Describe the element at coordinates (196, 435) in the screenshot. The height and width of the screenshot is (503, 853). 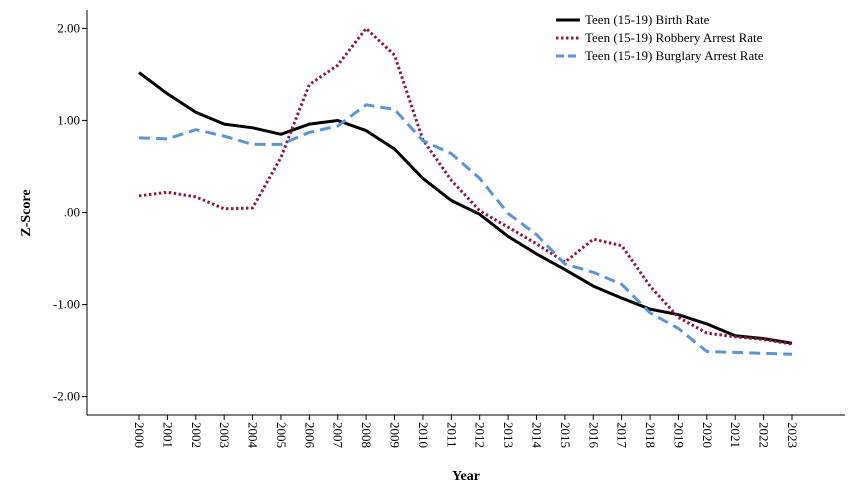
I see `x-tick-label: 2002` at that location.